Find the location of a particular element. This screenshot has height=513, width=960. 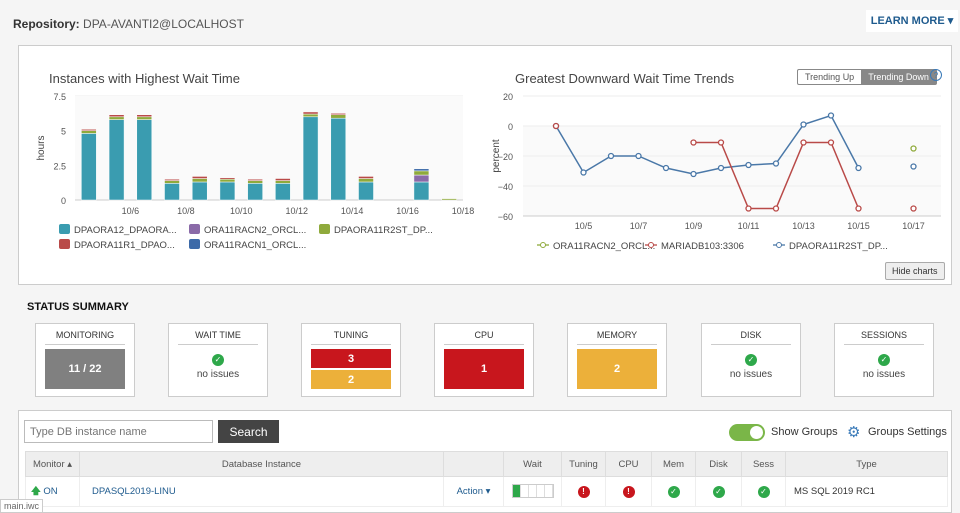

card-label: TUNING is located at coordinates (351, 337).